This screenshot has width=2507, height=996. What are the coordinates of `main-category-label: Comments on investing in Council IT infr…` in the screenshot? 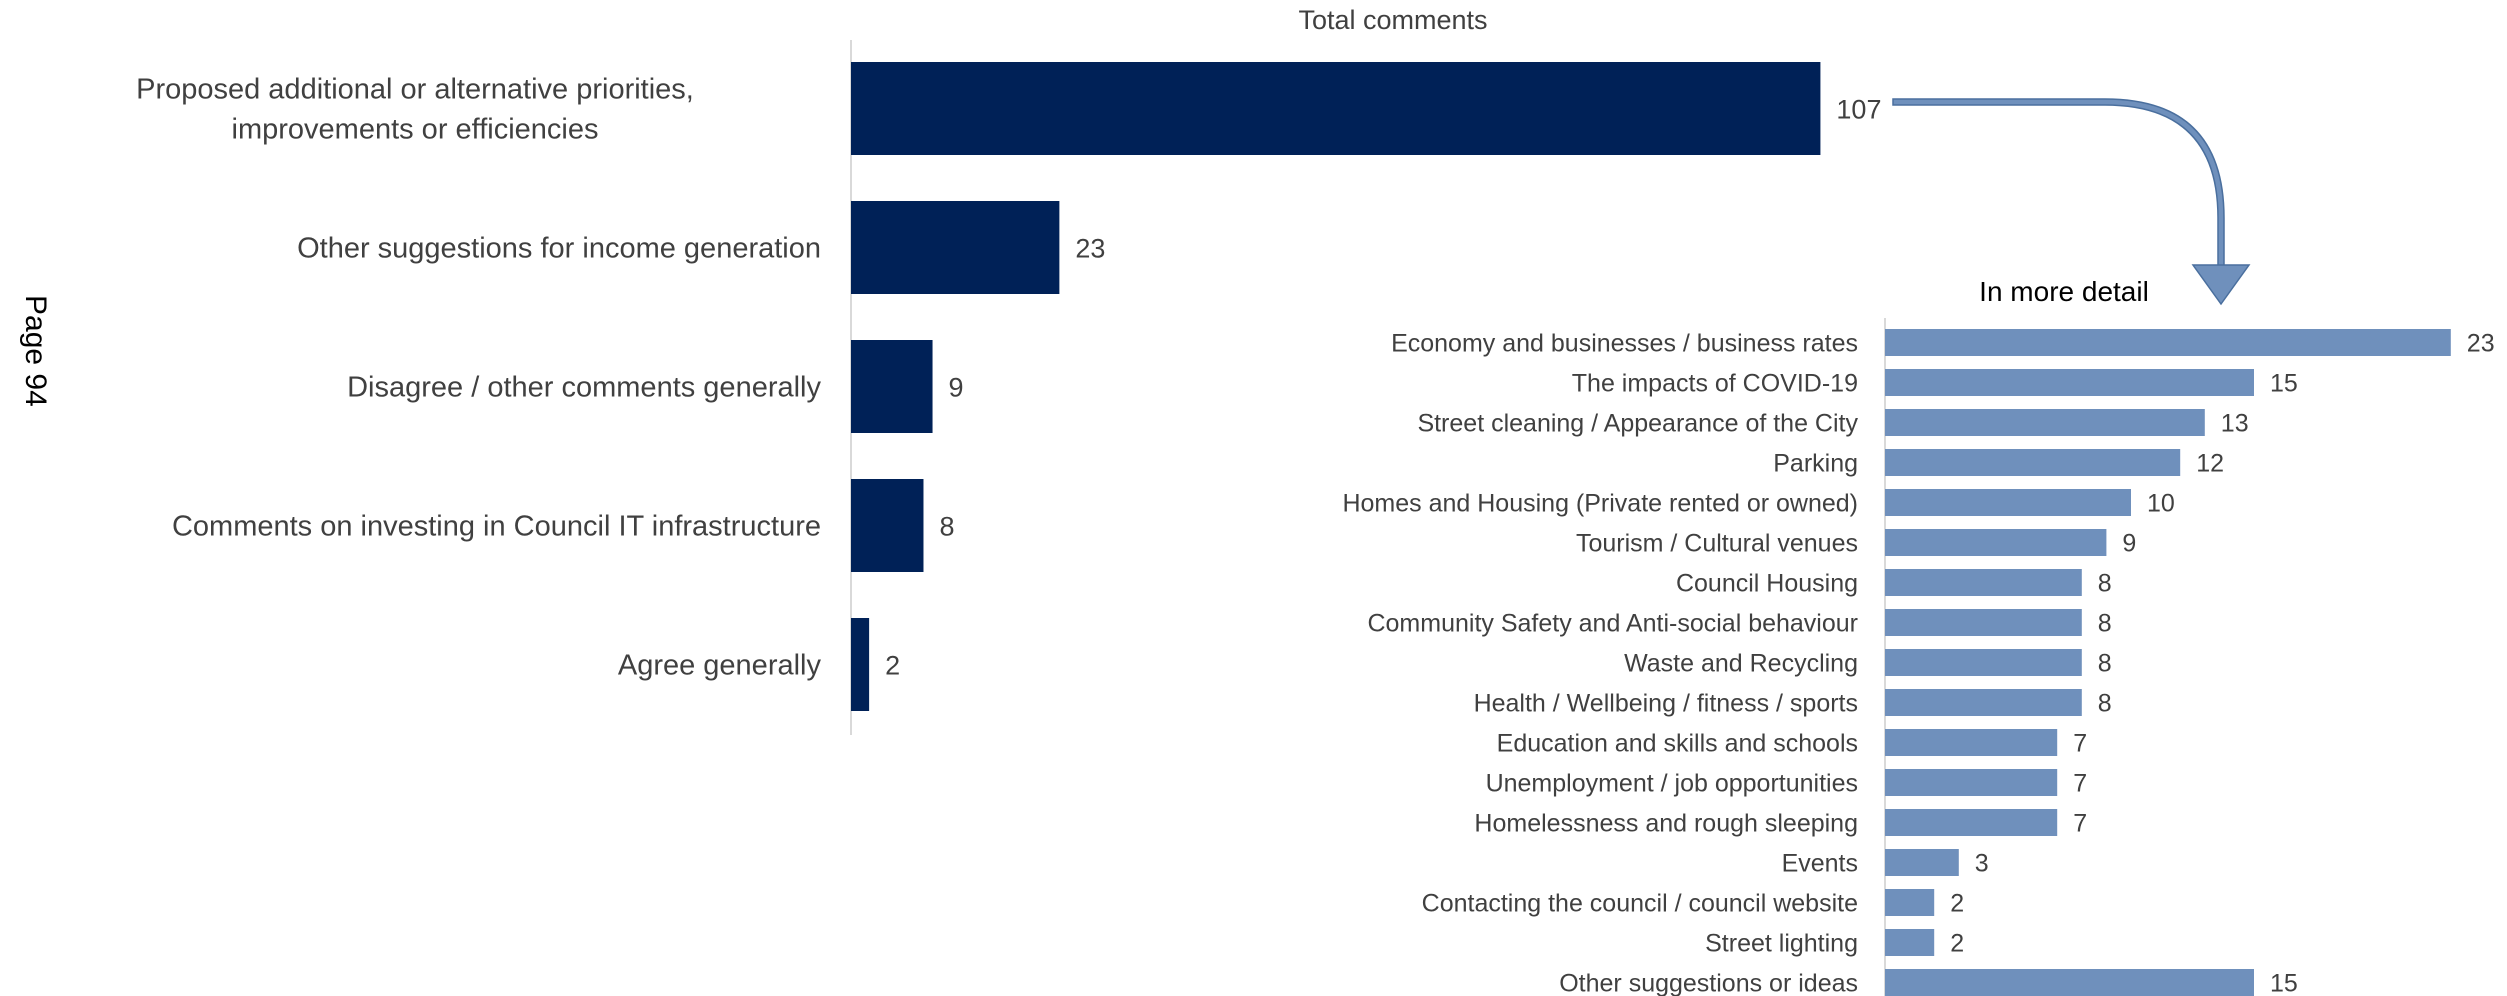 It's located at (496, 527).